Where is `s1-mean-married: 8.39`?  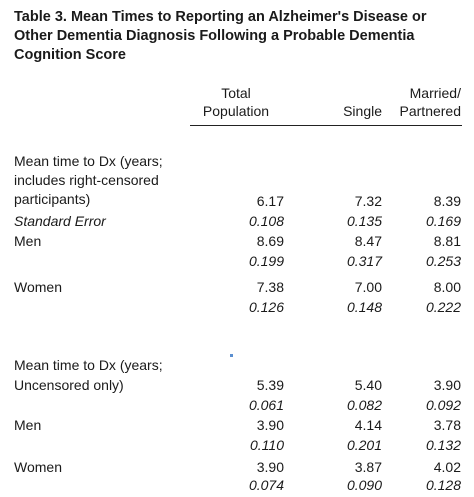
s1-mean-married: 8.39 is located at coordinates (447, 201).